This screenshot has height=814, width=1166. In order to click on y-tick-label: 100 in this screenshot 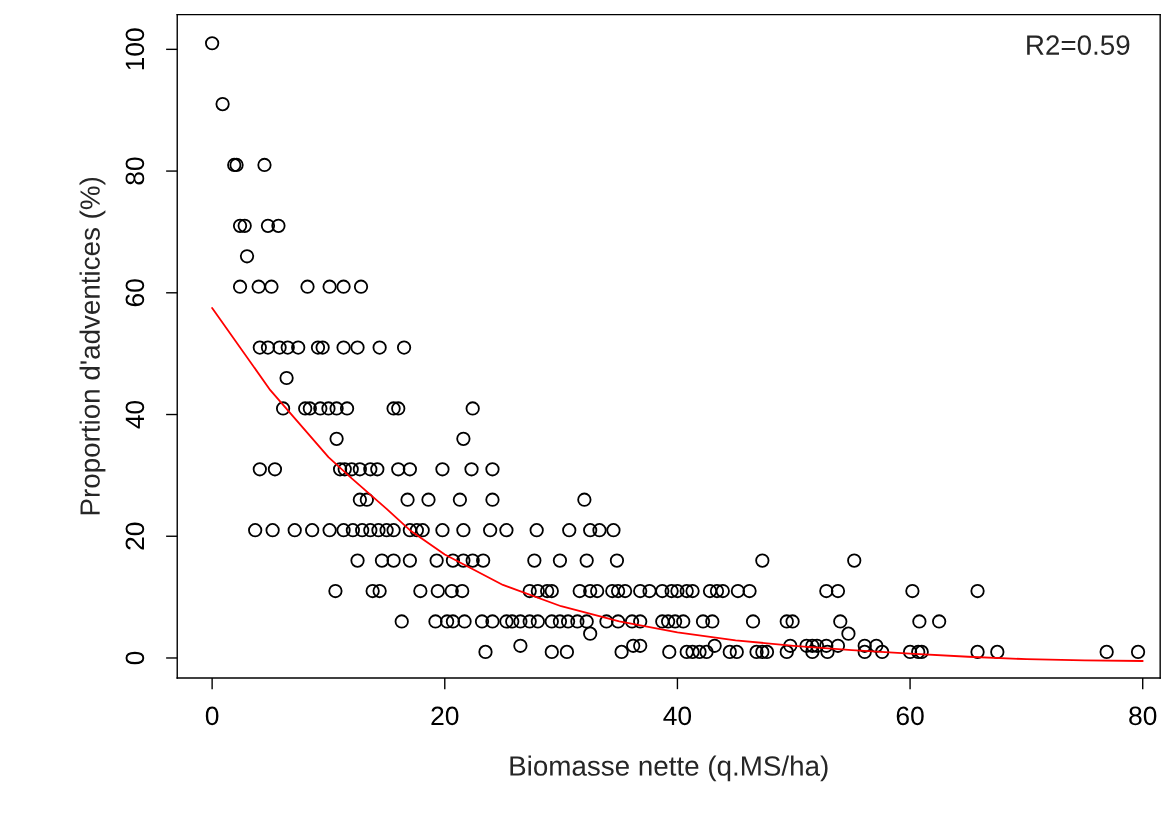, I will do `click(135, 49)`.